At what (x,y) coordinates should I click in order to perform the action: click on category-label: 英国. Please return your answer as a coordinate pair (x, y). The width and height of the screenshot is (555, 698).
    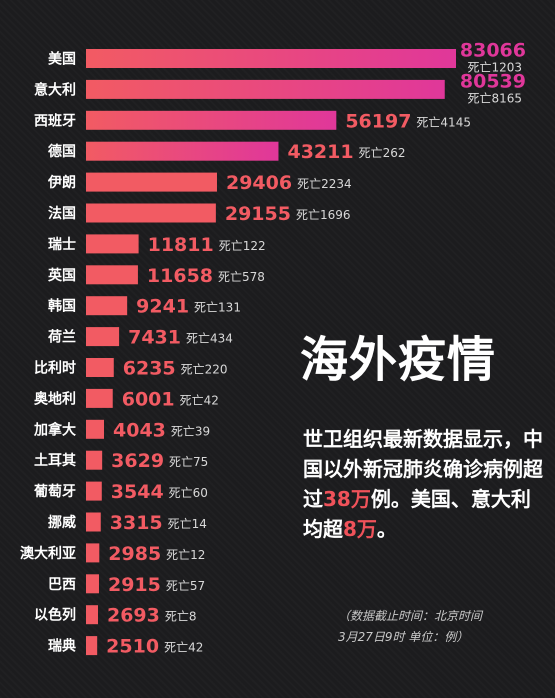
    Looking at the image, I should click on (61, 275).